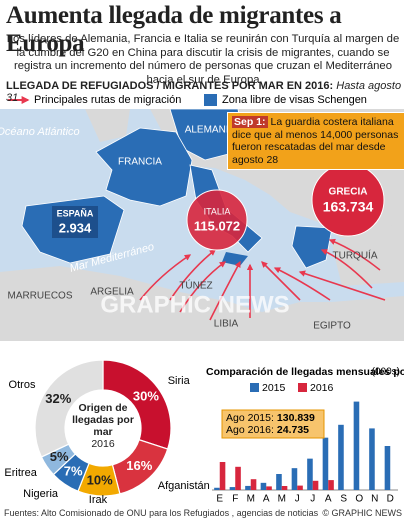  What do you see at coordinates (75, 213) in the screenshot?
I see `arrival-country: ESPAÑA` at bounding box center [75, 213].